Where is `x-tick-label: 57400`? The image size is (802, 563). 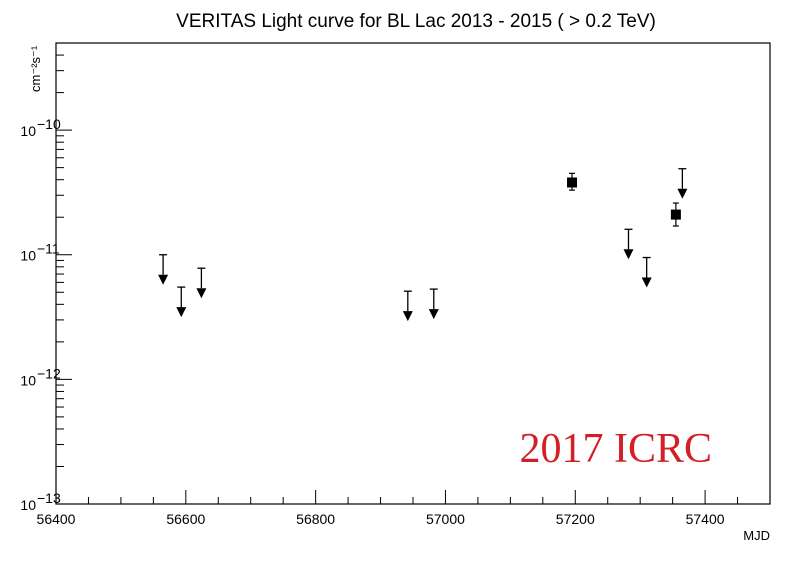 x-tick-label: 57400 is located at coordinates (705, 519).